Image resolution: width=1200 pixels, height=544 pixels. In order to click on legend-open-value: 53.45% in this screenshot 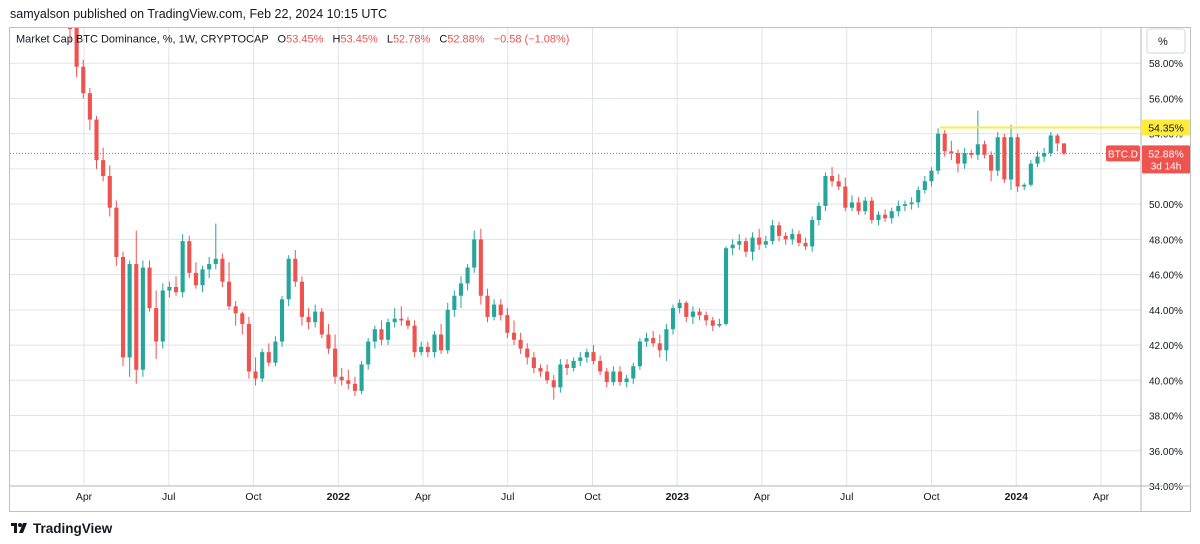, I will do `click(305, 40)`.